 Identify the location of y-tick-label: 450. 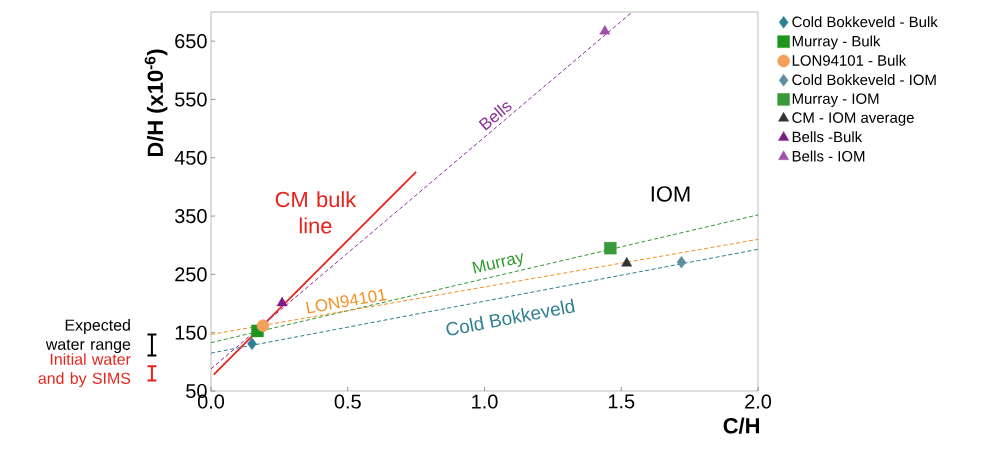
(190, 157).